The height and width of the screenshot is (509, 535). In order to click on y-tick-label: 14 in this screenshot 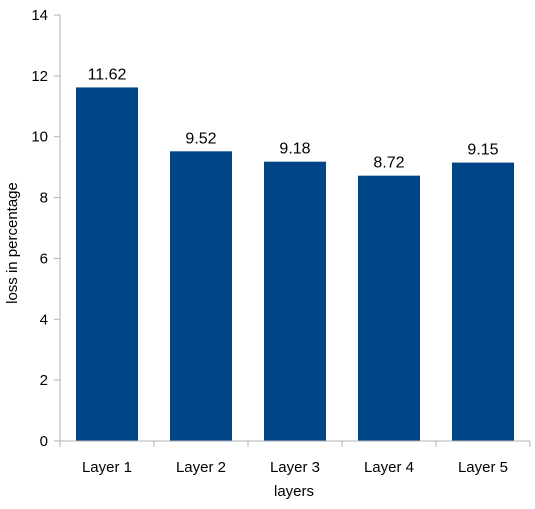, I will do `click(39, 15)`.